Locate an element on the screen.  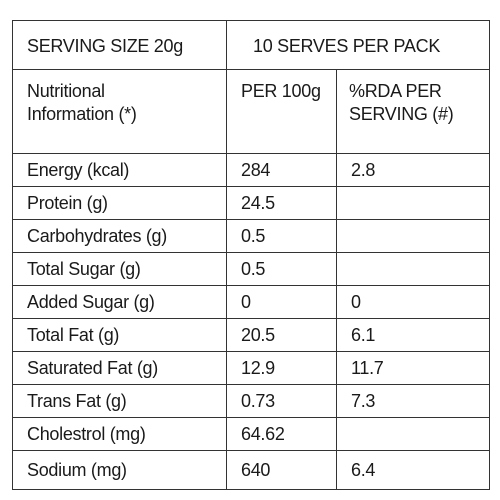
nutrient-value: 2.8 is located at coordinates (413, 170).